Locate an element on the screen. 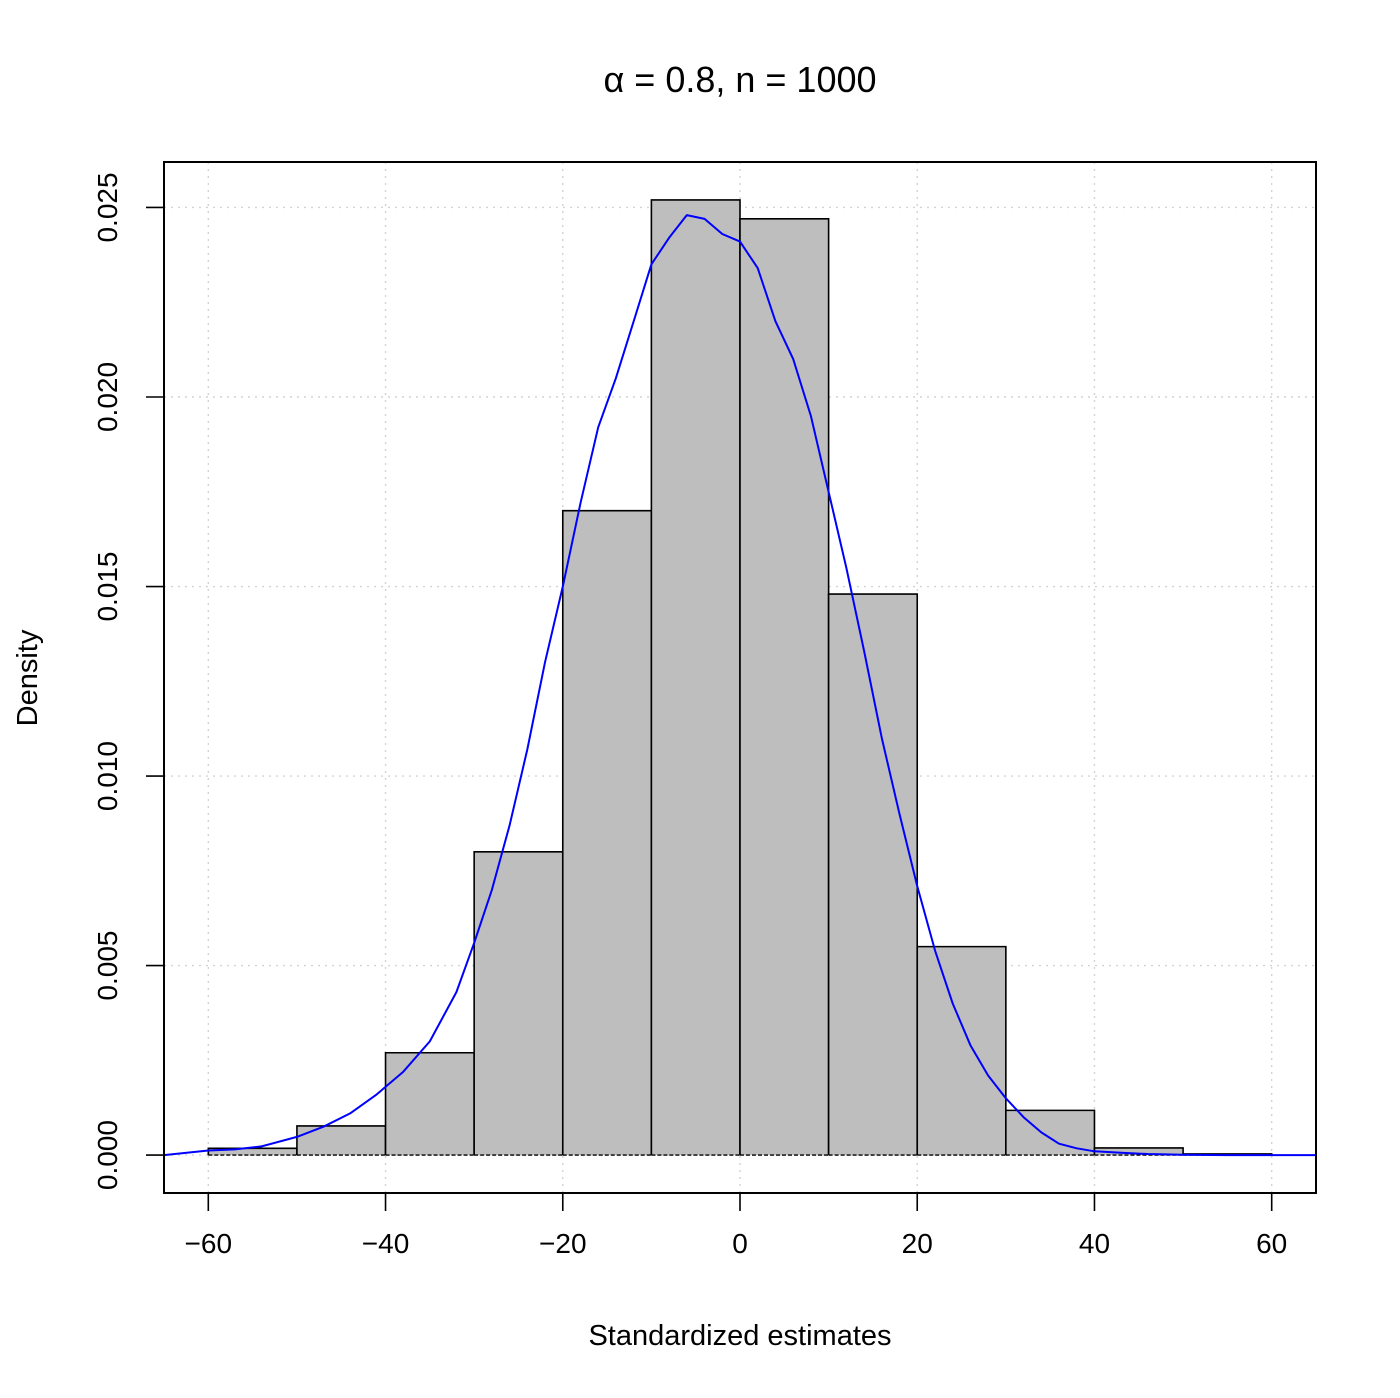 This screenshot has width=1400, height=1398. y-tick-label: 0.015 is located at coordinates (107, 586).